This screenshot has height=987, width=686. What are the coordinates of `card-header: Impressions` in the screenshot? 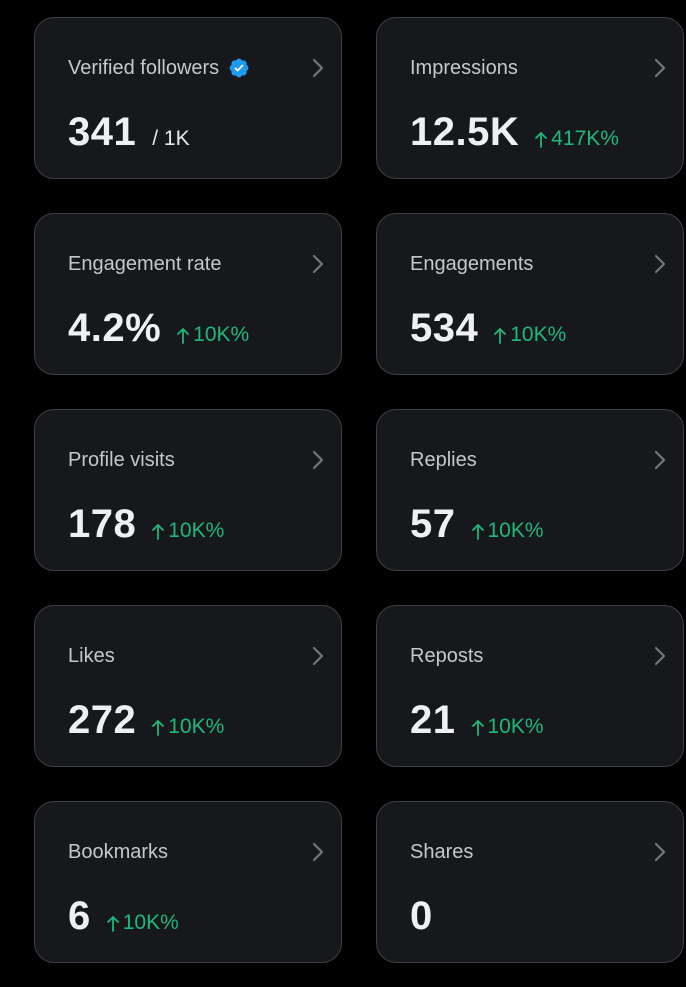 It's located at (464, 68).